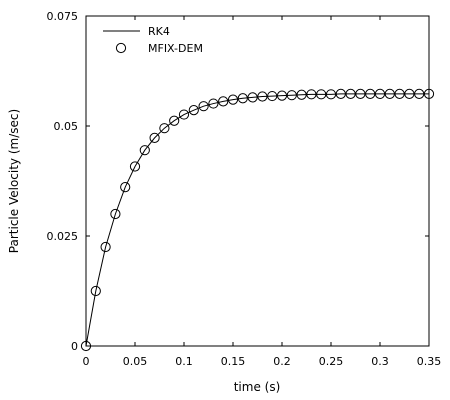 The width and height of the screenshot is (450, 400). What do you see at coordinates (159, 31) in the screenshot?
I see `legend-label-rk4: RK4` at bounding box center [159, 31].